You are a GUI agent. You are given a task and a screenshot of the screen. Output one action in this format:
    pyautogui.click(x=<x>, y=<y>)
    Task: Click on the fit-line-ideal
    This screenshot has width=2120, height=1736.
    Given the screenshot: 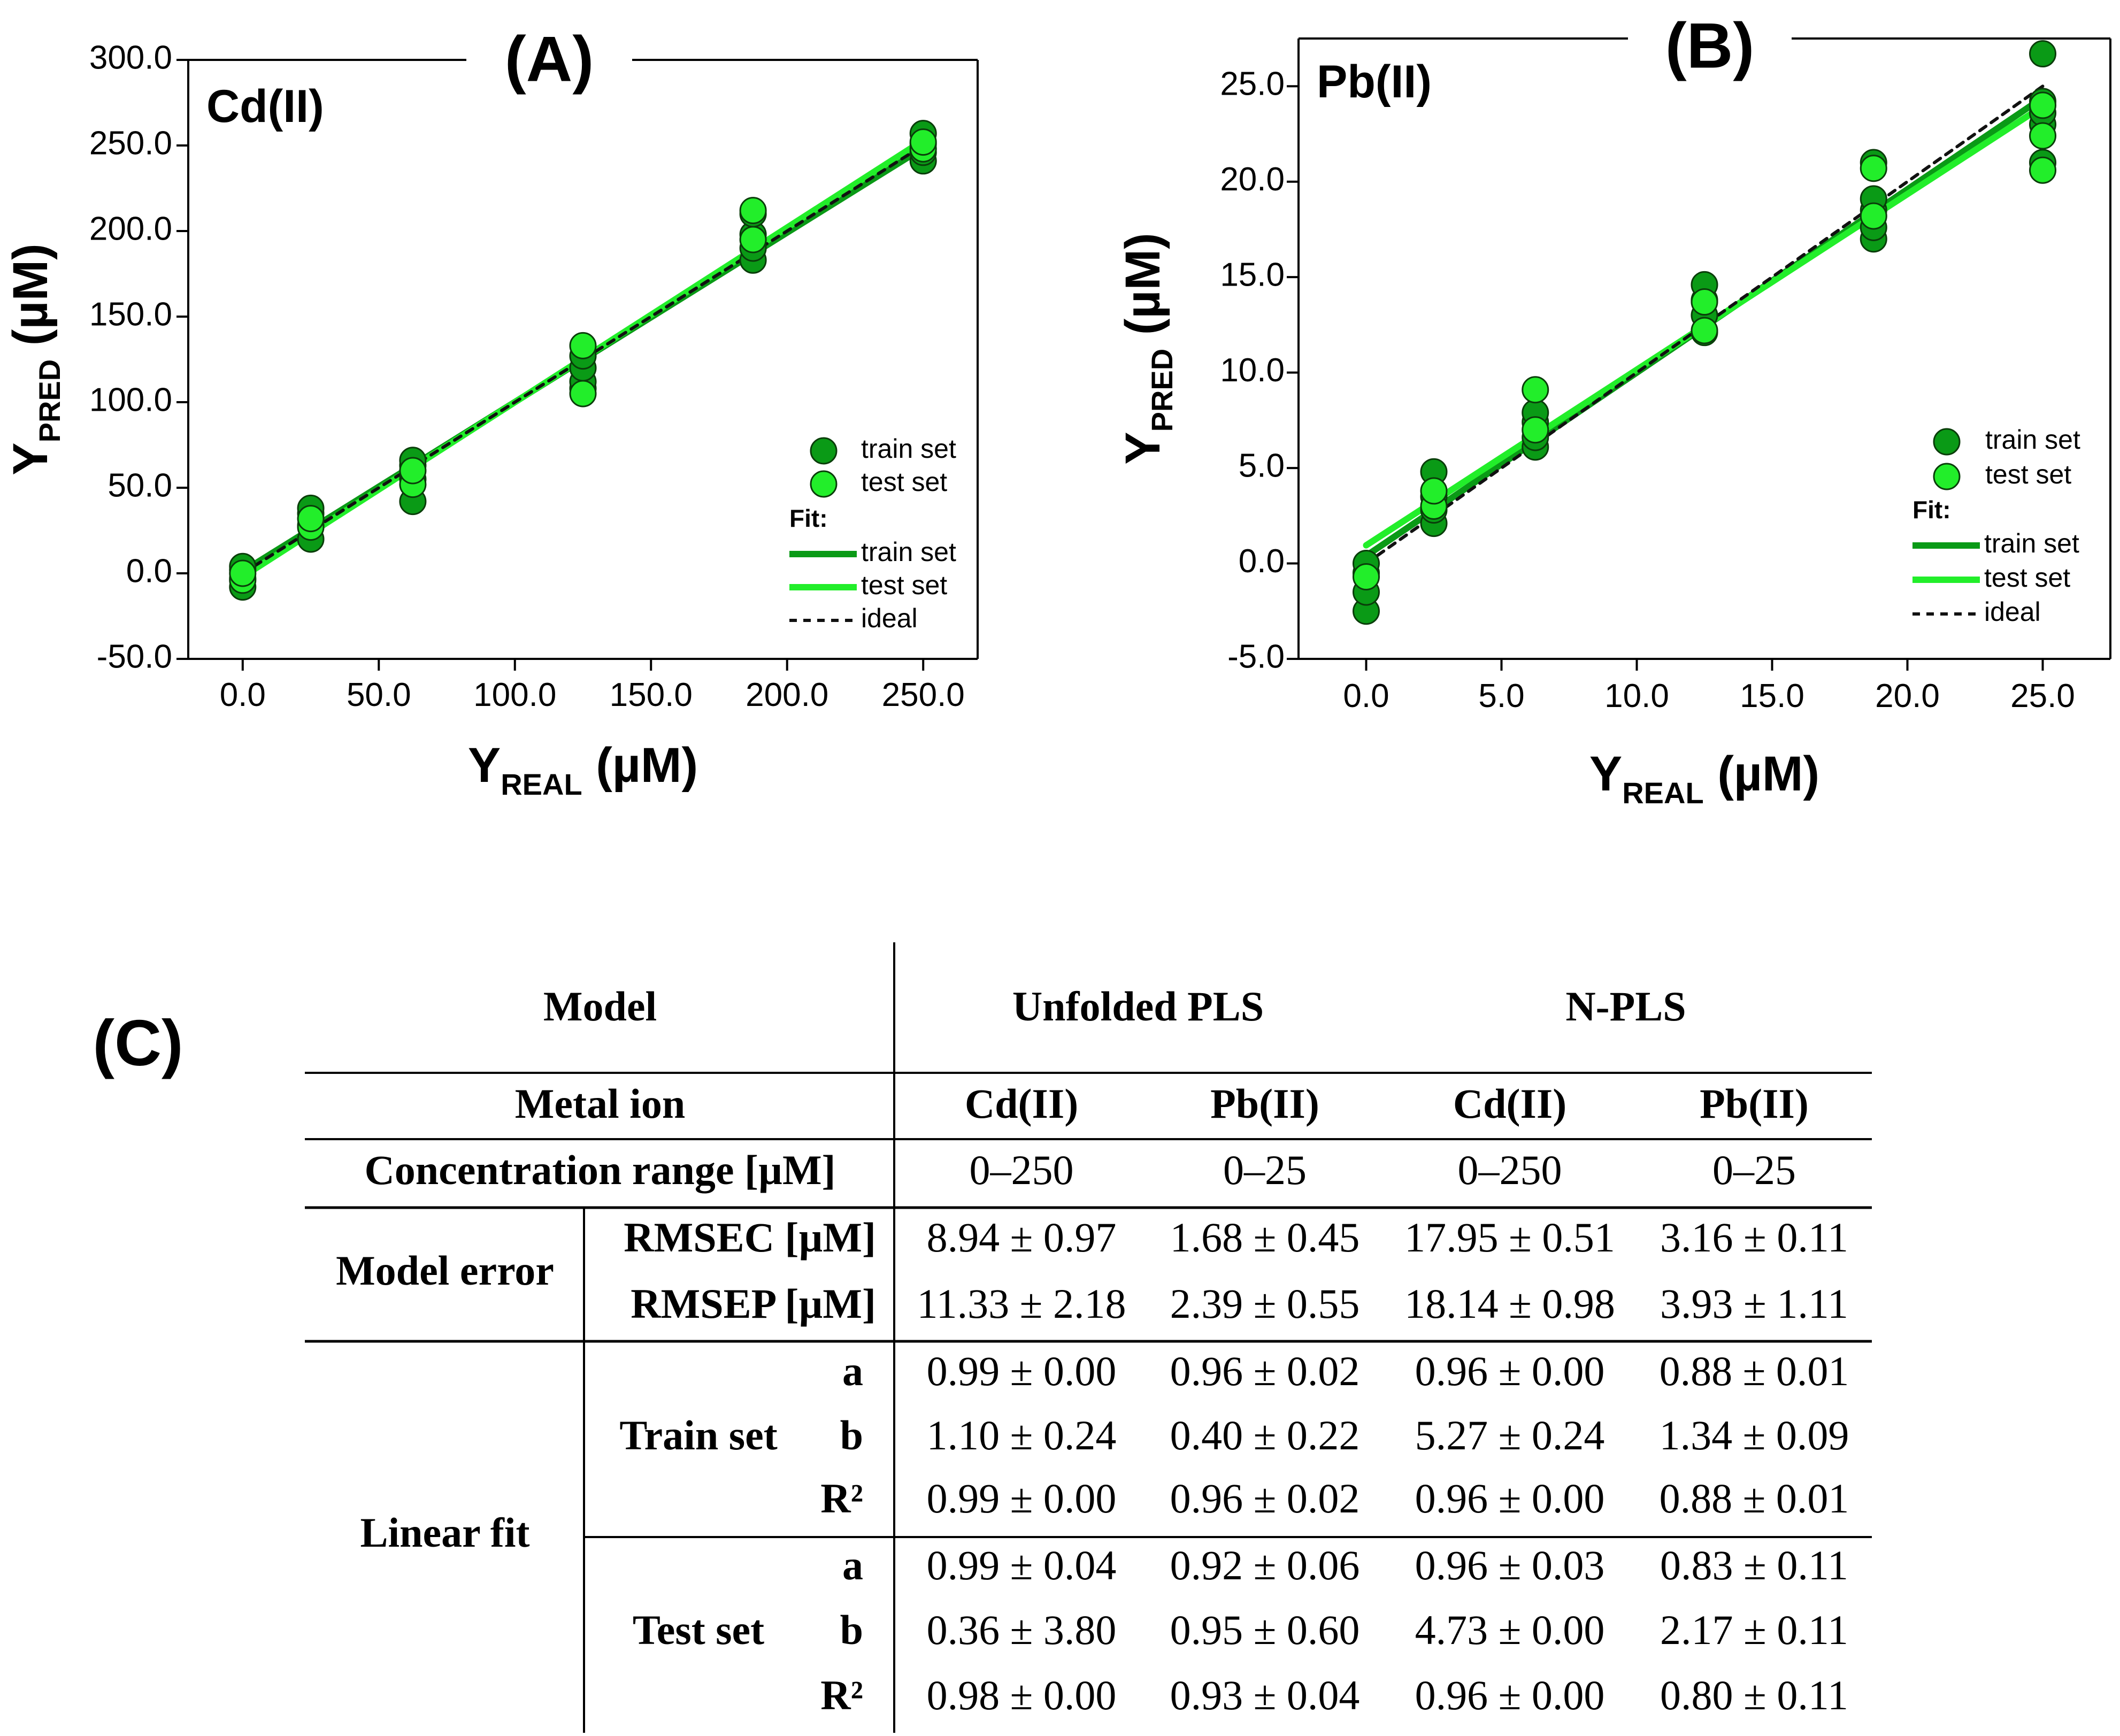 What is the action you would take?
    pyautogui.click(x=1704, y=325)
    